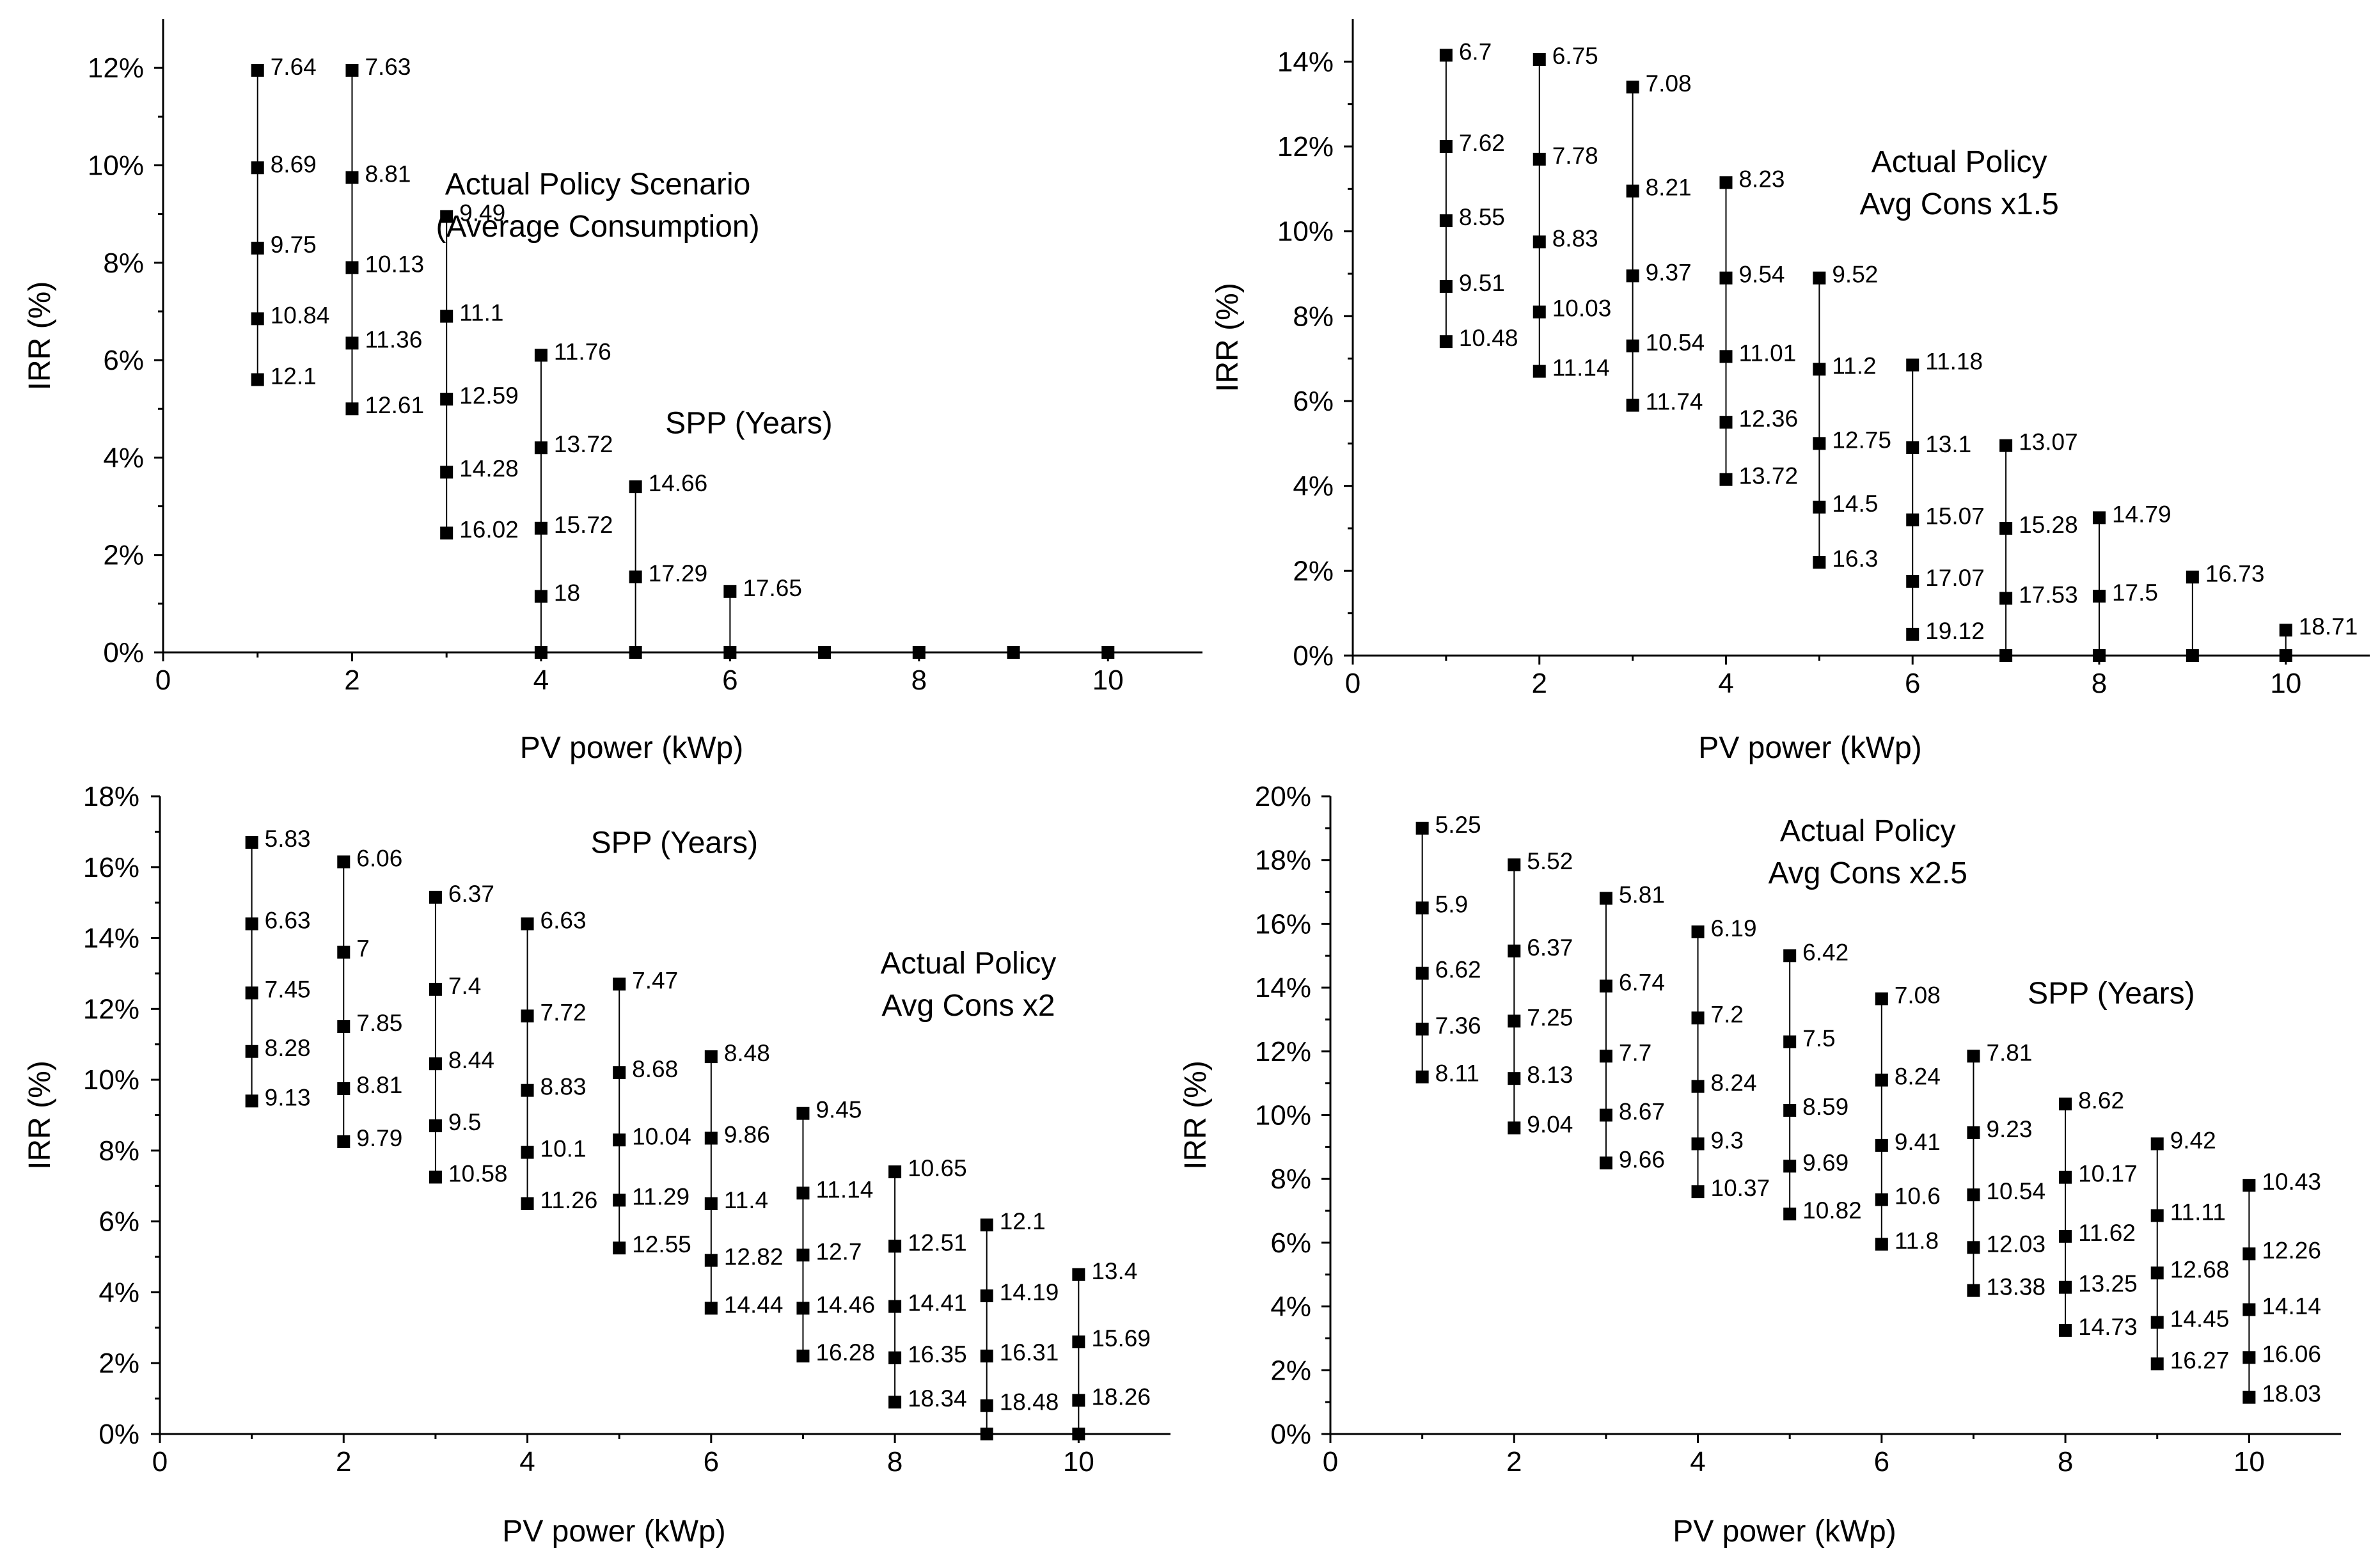 The width and height of the screenshot is (2380, 1560). Describe the element at coordinates (1669, 272) in the screenshot. I see `data-label: 9.37` at that location.